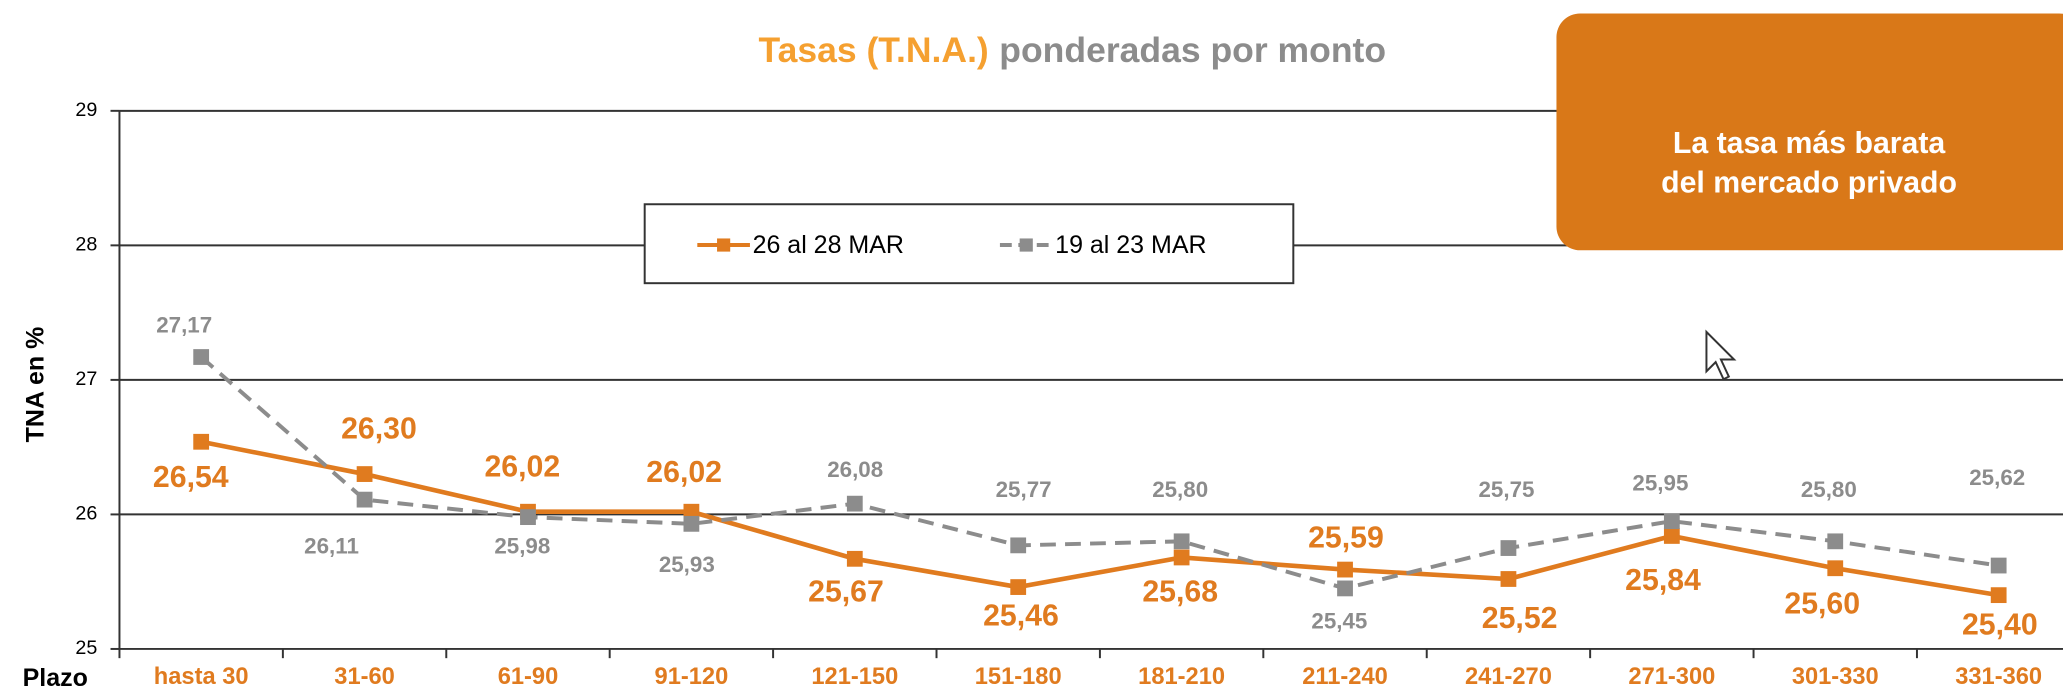 This screenshot has width=2063, height=694. What do you see at coordinates (1520, 618) in the screenshot?
I see `value-label: 25,52` at bounding box center [1520, 618].